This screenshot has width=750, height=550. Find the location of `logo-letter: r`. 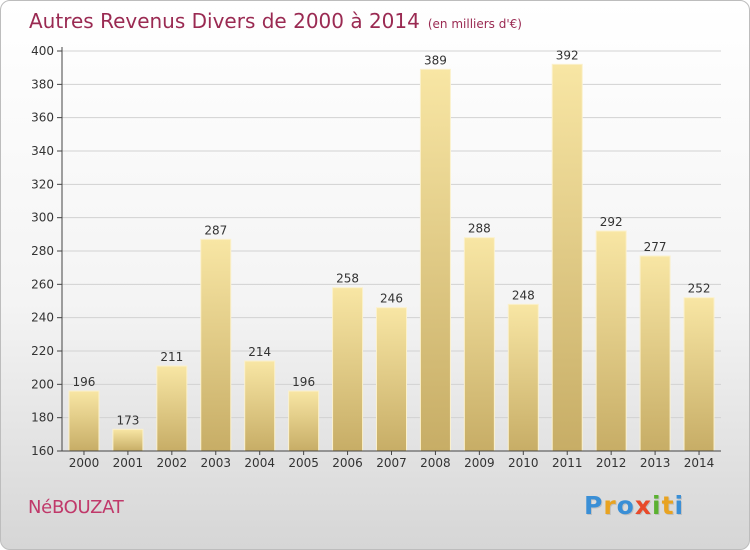

logo-letter: r is located at coordinates (610, 505).